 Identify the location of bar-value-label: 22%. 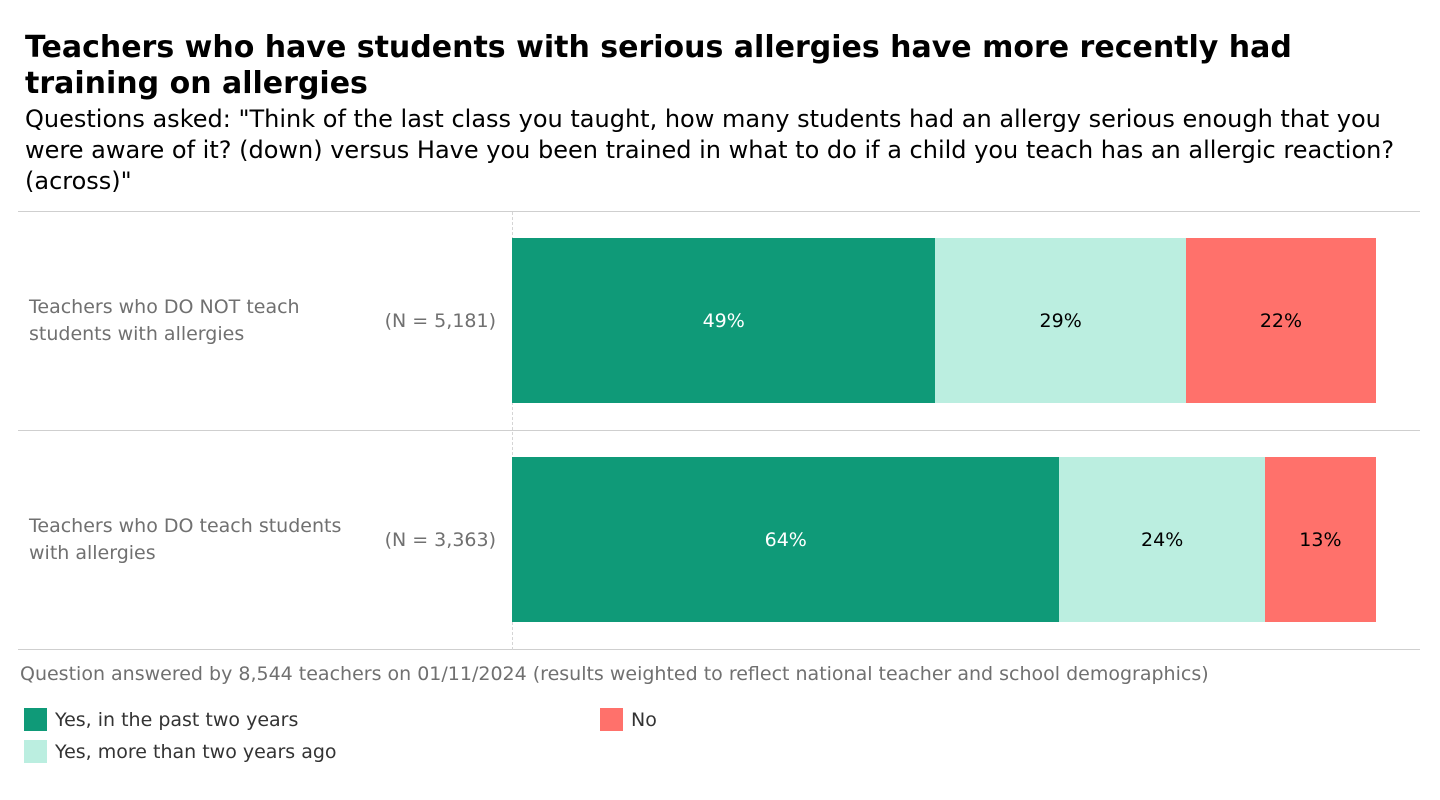
(1281, 320).